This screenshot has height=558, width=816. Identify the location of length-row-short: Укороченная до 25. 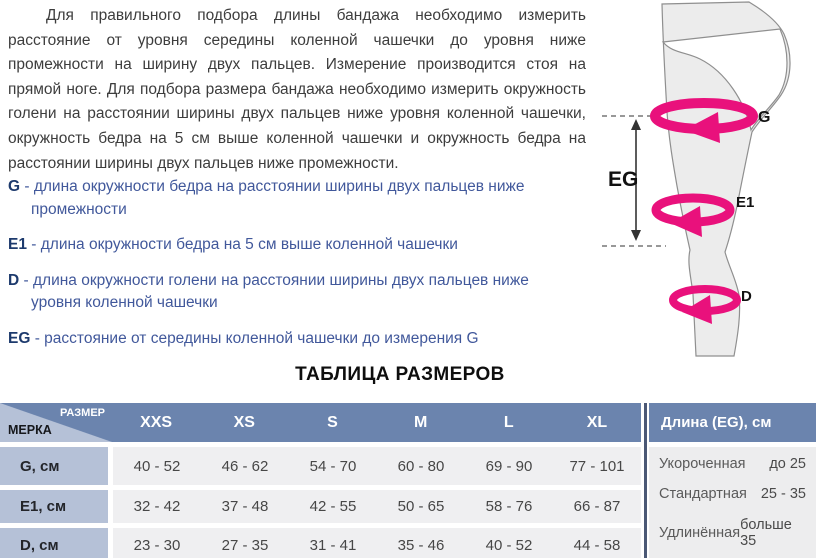
(732, 464).